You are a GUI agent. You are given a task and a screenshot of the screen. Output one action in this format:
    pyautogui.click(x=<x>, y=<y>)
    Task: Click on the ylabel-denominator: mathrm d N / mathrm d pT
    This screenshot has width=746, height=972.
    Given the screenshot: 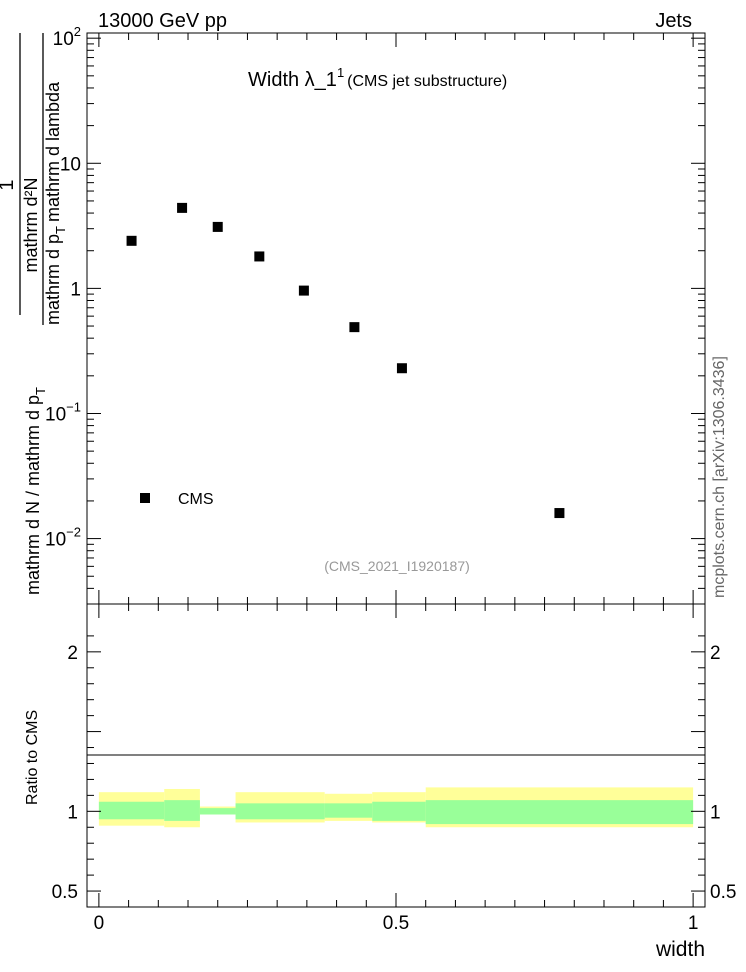 What is the action you would take?
    pyautogui.click(x=35, y=491)
    